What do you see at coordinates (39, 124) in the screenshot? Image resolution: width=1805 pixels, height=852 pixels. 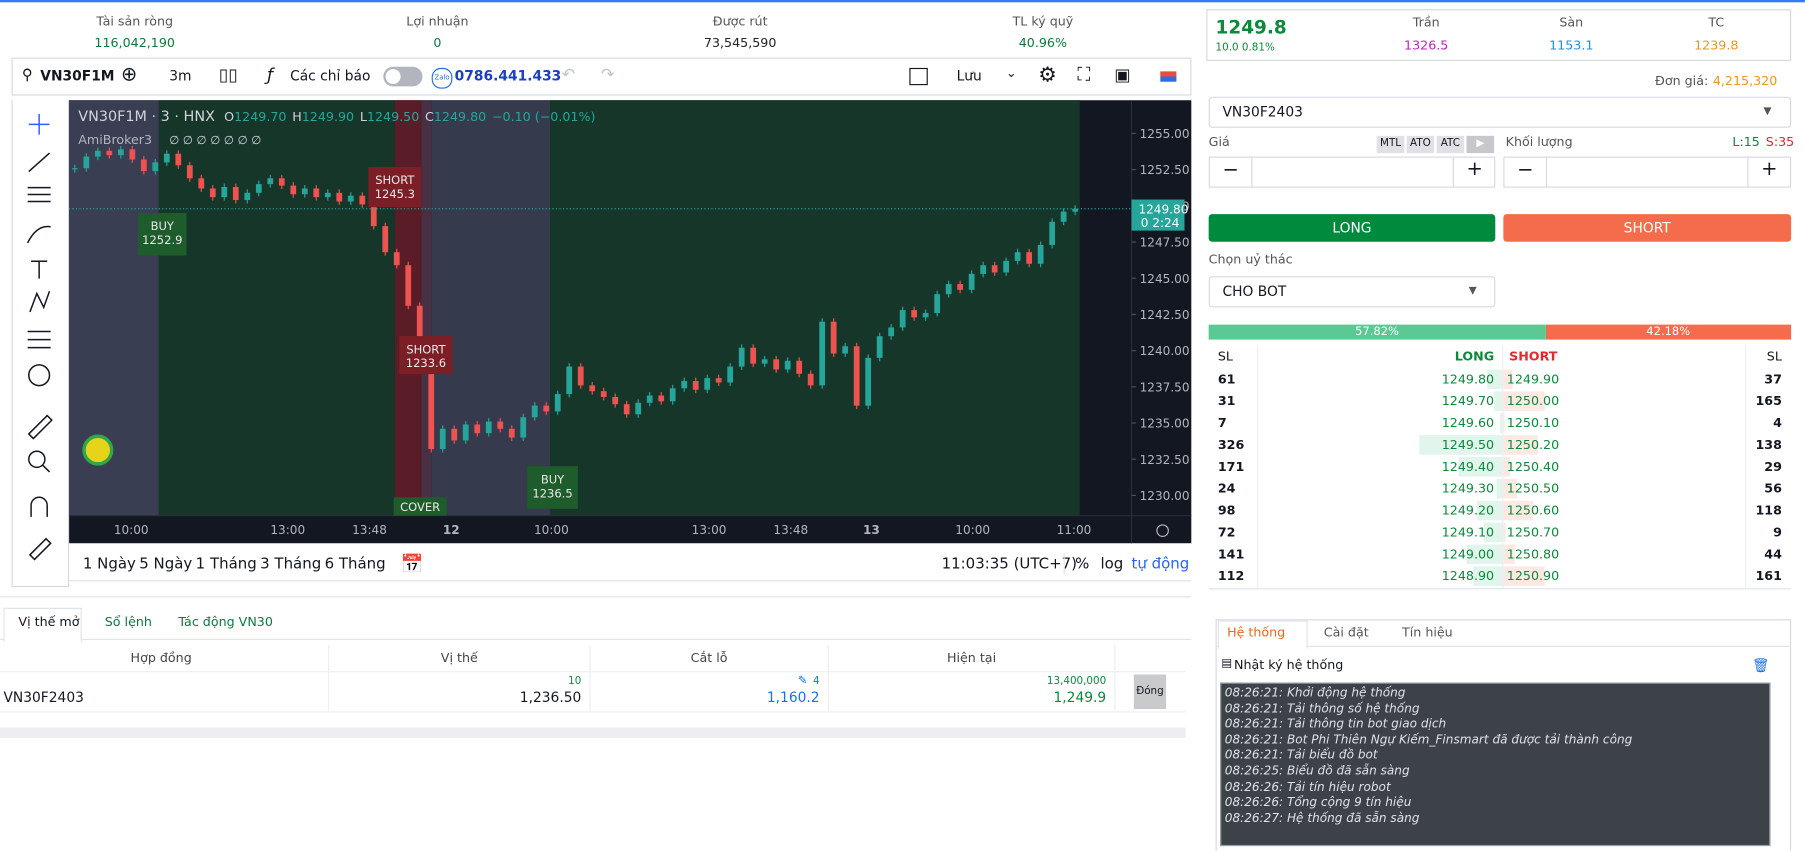 I see `crosshair-tool` at bounding box center [39, 124].